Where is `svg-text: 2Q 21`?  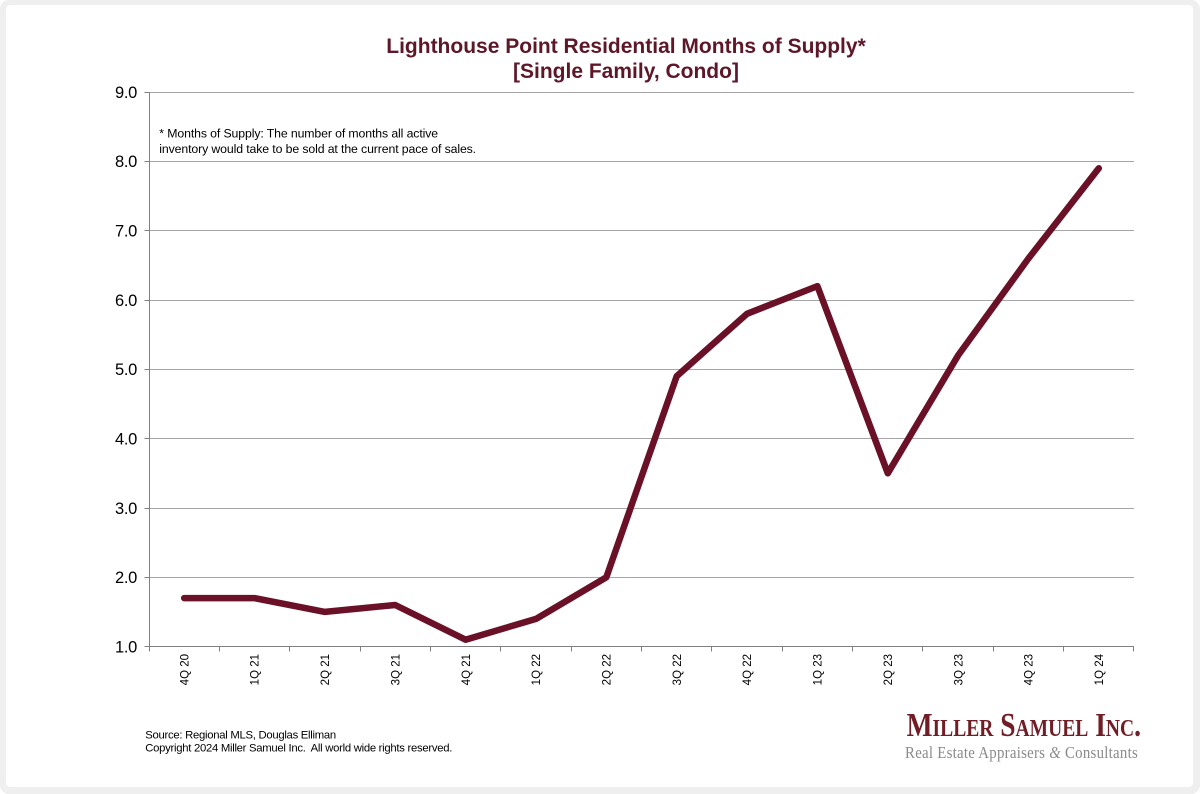
svg-text: 2Q 21 is located at coordinates (326, 669).